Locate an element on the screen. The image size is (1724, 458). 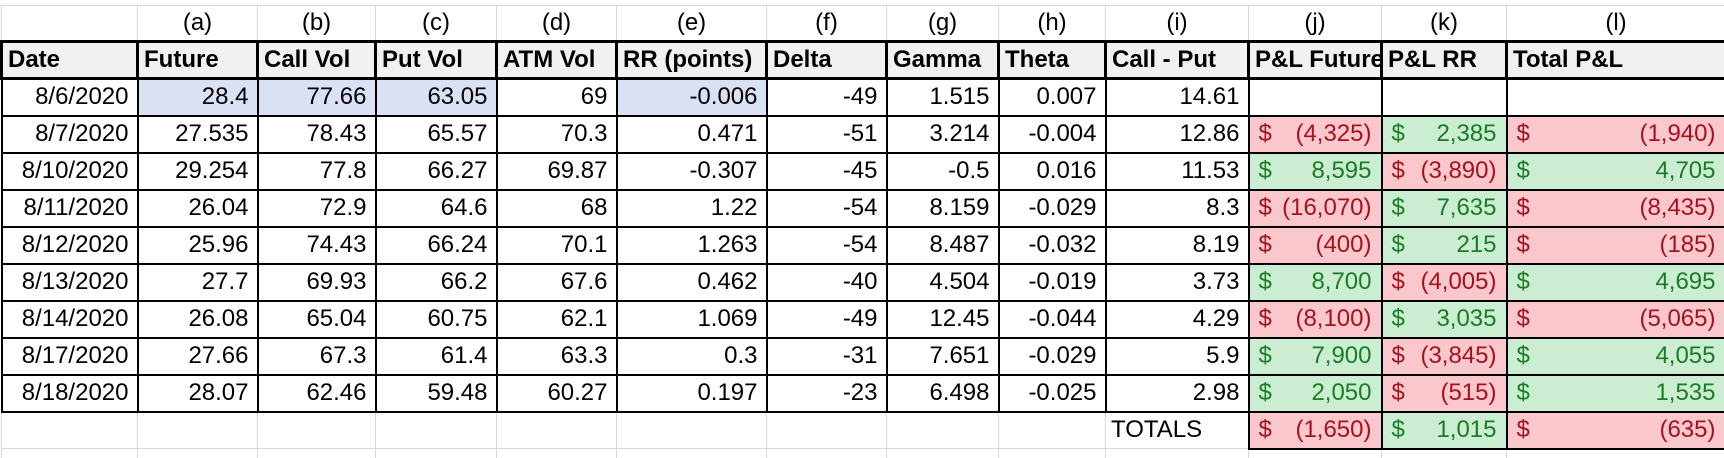
cell-date: 8/10/2020 is located at coordinates (69, 171).